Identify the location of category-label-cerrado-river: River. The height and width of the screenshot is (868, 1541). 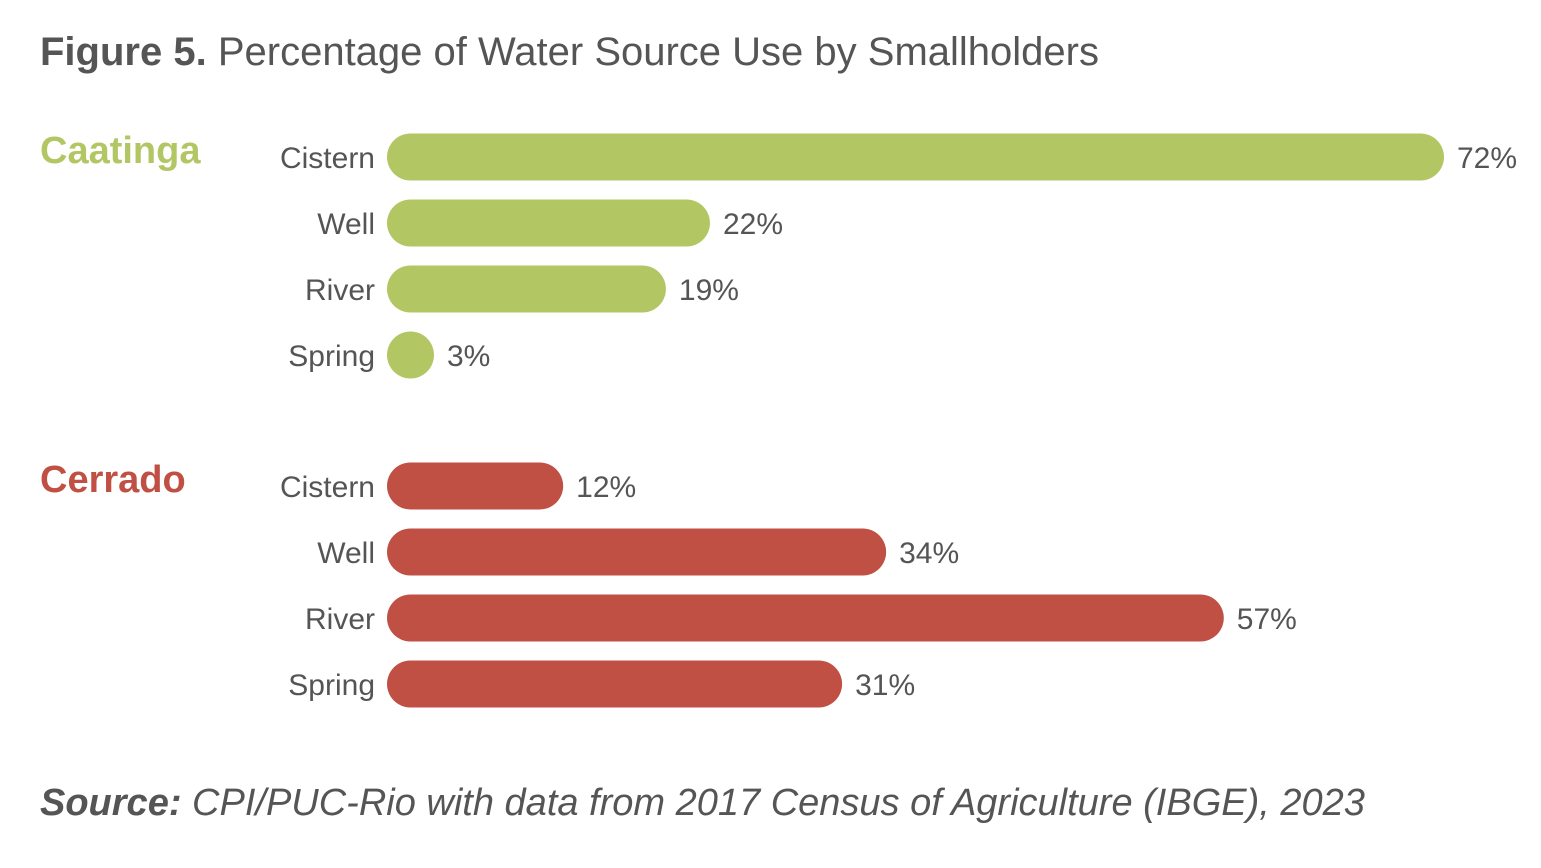
(340, 619).